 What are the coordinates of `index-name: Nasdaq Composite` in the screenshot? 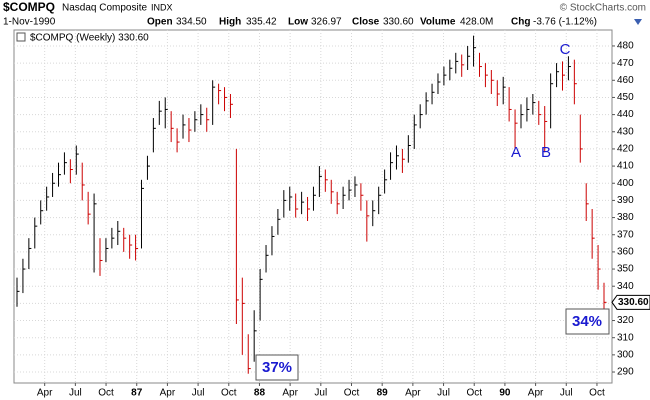 It's located at (104, 8).